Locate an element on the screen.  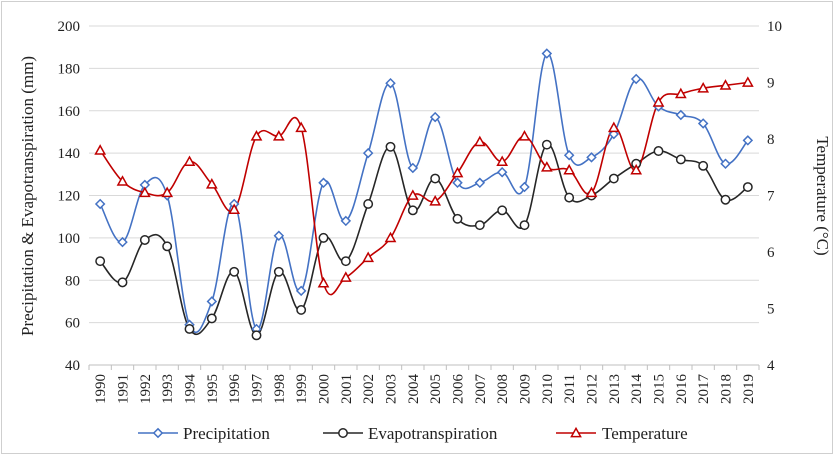
legend-marker-precipitation is located at coordinates (158, 433).